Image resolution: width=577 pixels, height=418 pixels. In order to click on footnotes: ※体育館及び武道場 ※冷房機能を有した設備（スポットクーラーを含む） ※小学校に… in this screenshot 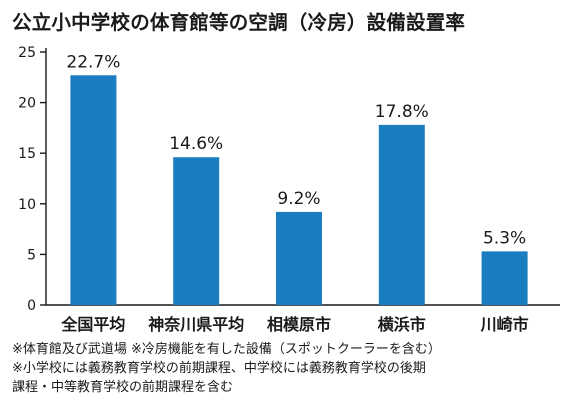, I will do `click(292, 368)`.